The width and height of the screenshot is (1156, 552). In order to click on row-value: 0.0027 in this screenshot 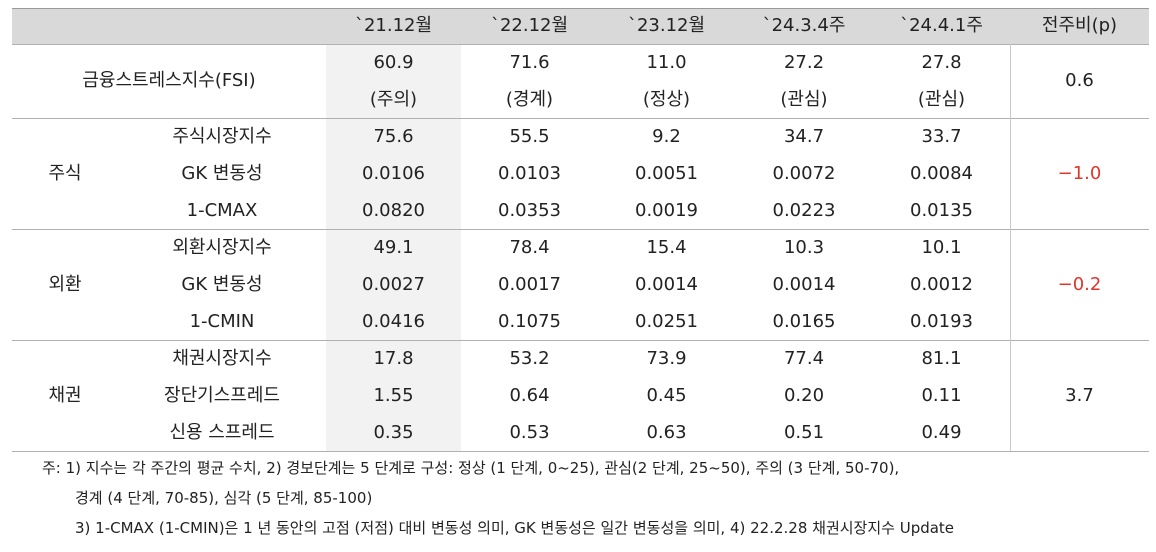, I will do `click(393, 284)`.